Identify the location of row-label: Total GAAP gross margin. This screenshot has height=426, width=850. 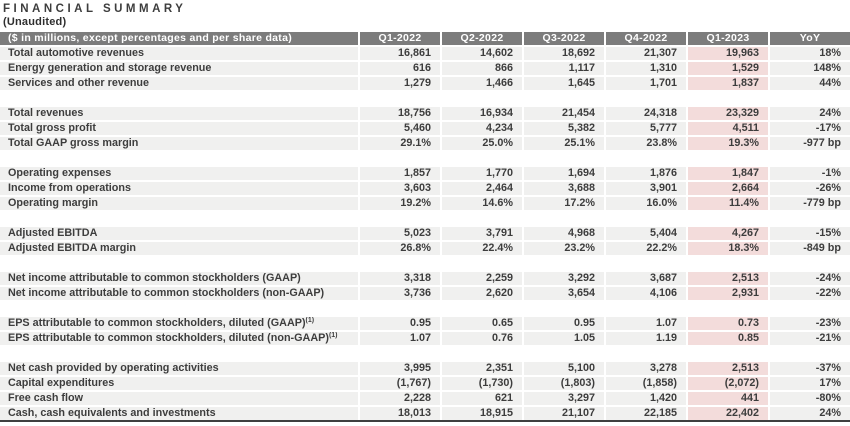
(179, 143).